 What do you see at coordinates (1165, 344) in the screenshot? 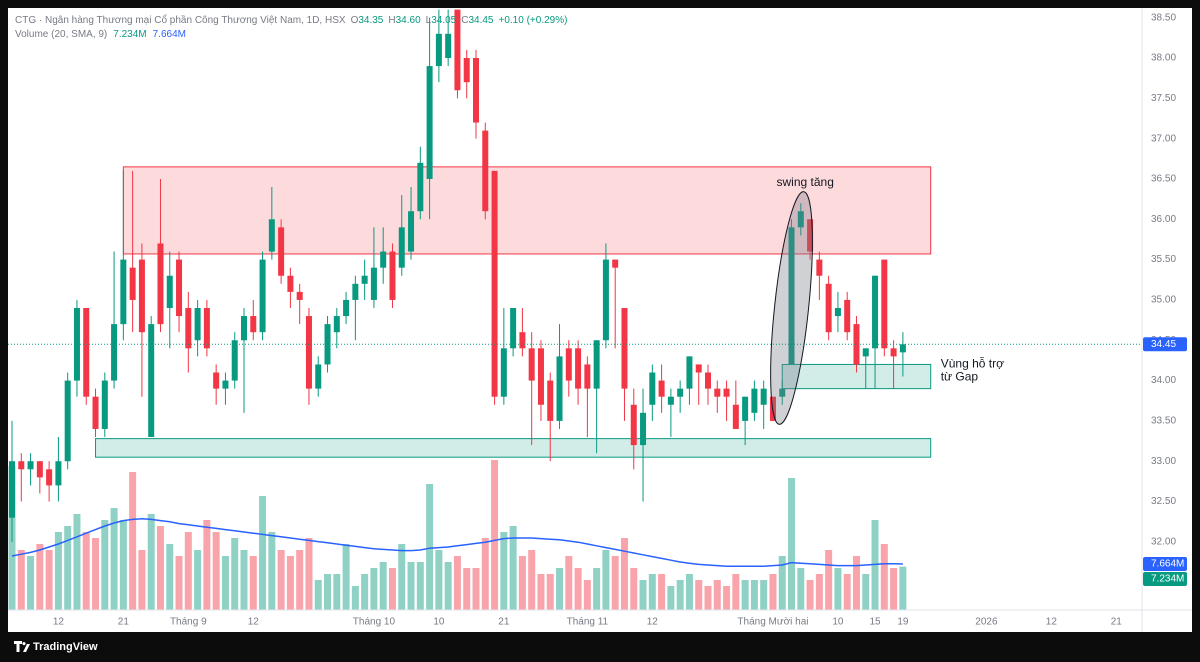
I see `last-price-tag` at bounding box center [1165, 344].